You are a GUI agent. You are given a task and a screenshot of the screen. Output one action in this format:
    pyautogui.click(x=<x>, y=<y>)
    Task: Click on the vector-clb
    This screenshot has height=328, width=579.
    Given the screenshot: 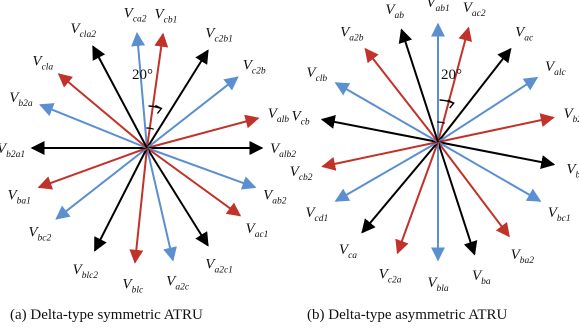 What is the action you would take?
    pyautogui.click(x=386, y=112)
    